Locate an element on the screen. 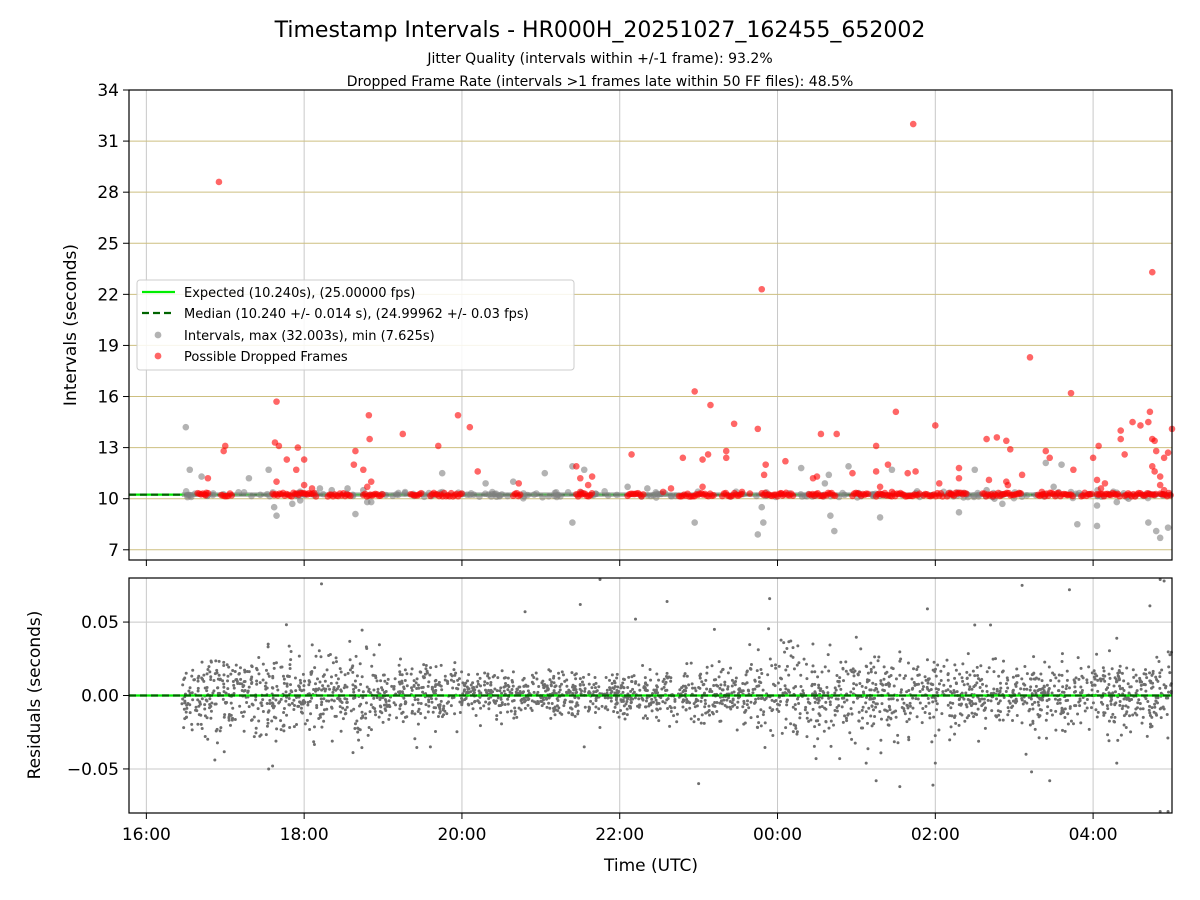  intervals-y-tick-label: 22 is located at coordinates (108, 295).